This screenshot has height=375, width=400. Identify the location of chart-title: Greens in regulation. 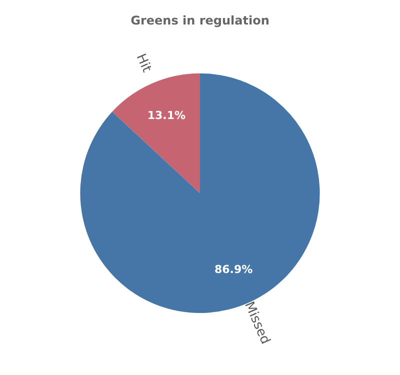
(200, 20).